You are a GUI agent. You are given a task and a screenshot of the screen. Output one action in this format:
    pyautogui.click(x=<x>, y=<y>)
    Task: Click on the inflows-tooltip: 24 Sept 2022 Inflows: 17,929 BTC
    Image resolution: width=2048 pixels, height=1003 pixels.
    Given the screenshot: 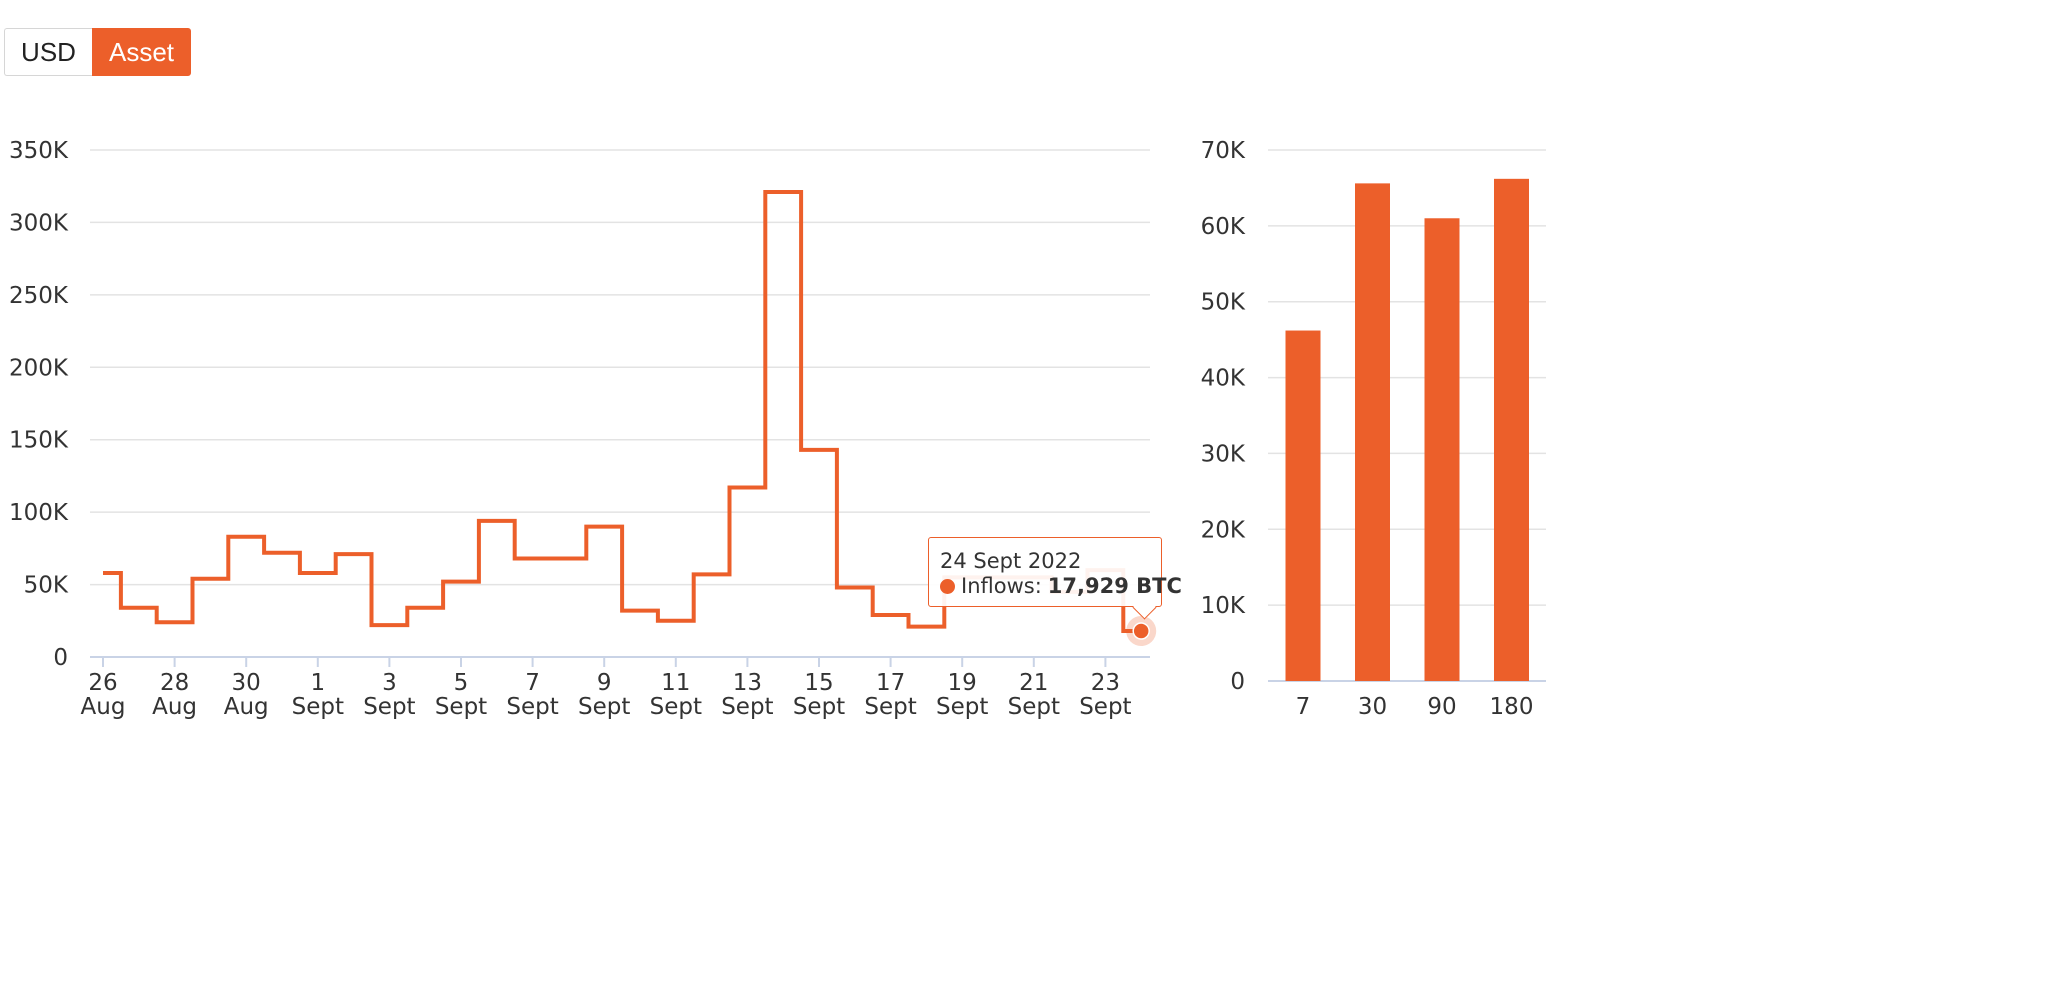 What is the action you would take?
    pyautogui.click(x=1055, y=578)
    